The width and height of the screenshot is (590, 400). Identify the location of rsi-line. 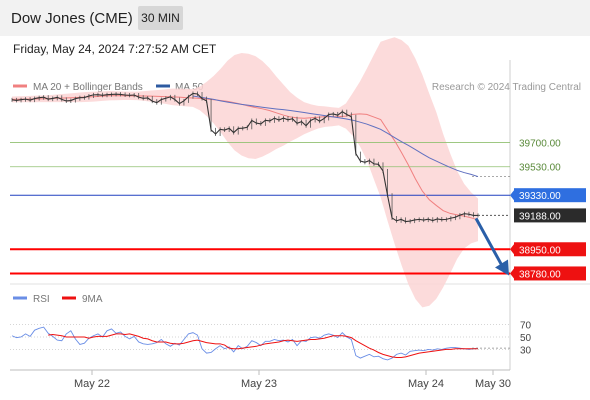
(245, 343).